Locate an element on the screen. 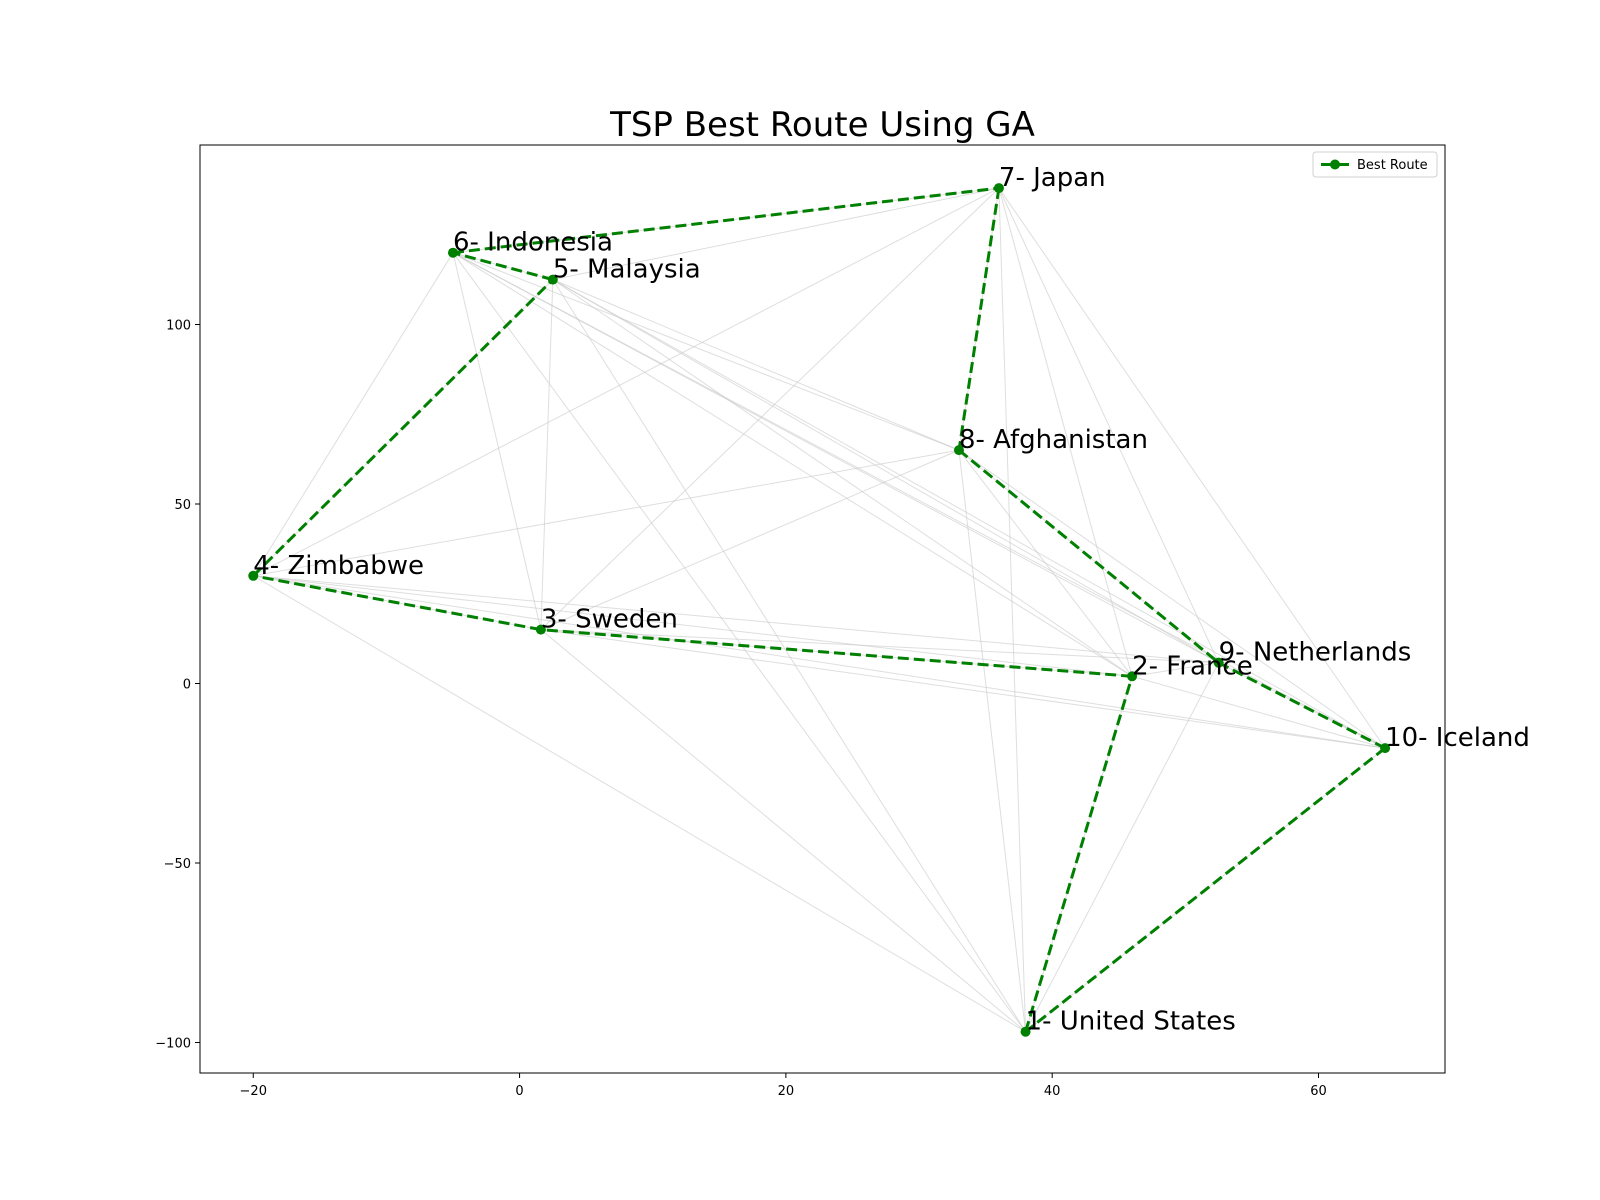 This screenshot has width=1600, height=1200. y-tick-label: 50 is located at coordinates (182, 505).